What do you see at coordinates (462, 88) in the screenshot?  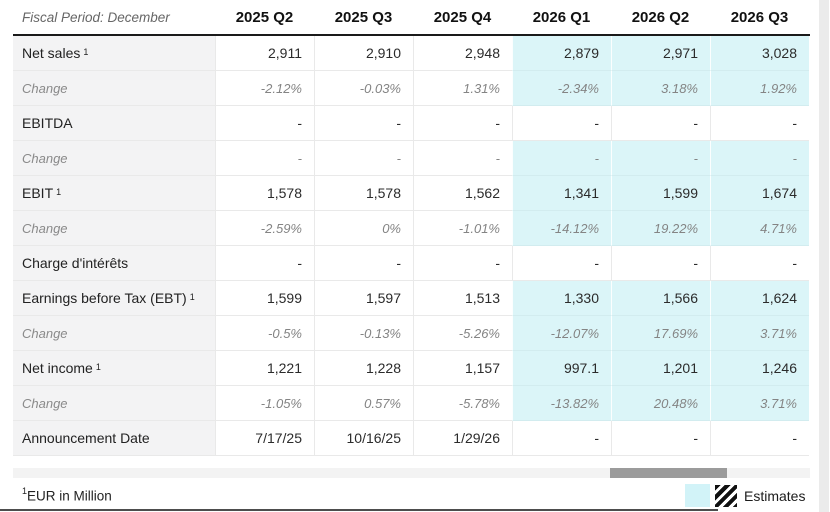 I see `value-cell: 1.31%` at bounding box center [462, 88].